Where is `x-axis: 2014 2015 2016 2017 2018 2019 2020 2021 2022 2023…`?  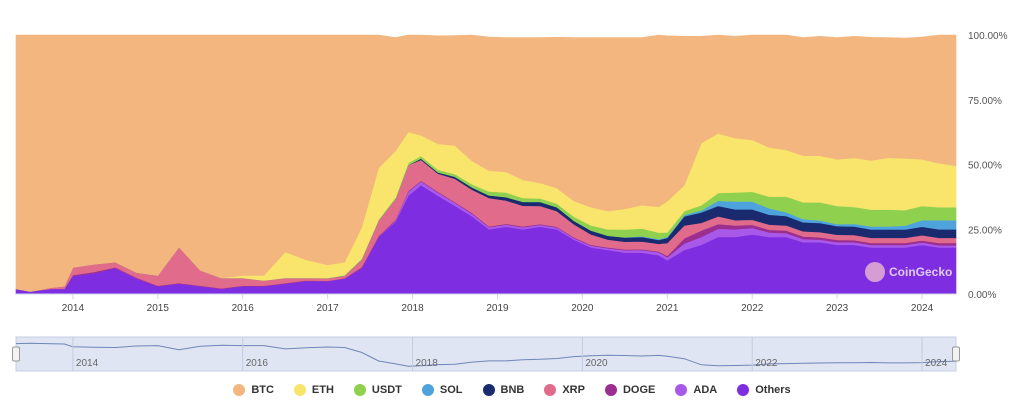 x-axis: 2014 2015 2016 2017 2018 2019 2020 2021 2022 2023… is located at coordinates (486, 303).